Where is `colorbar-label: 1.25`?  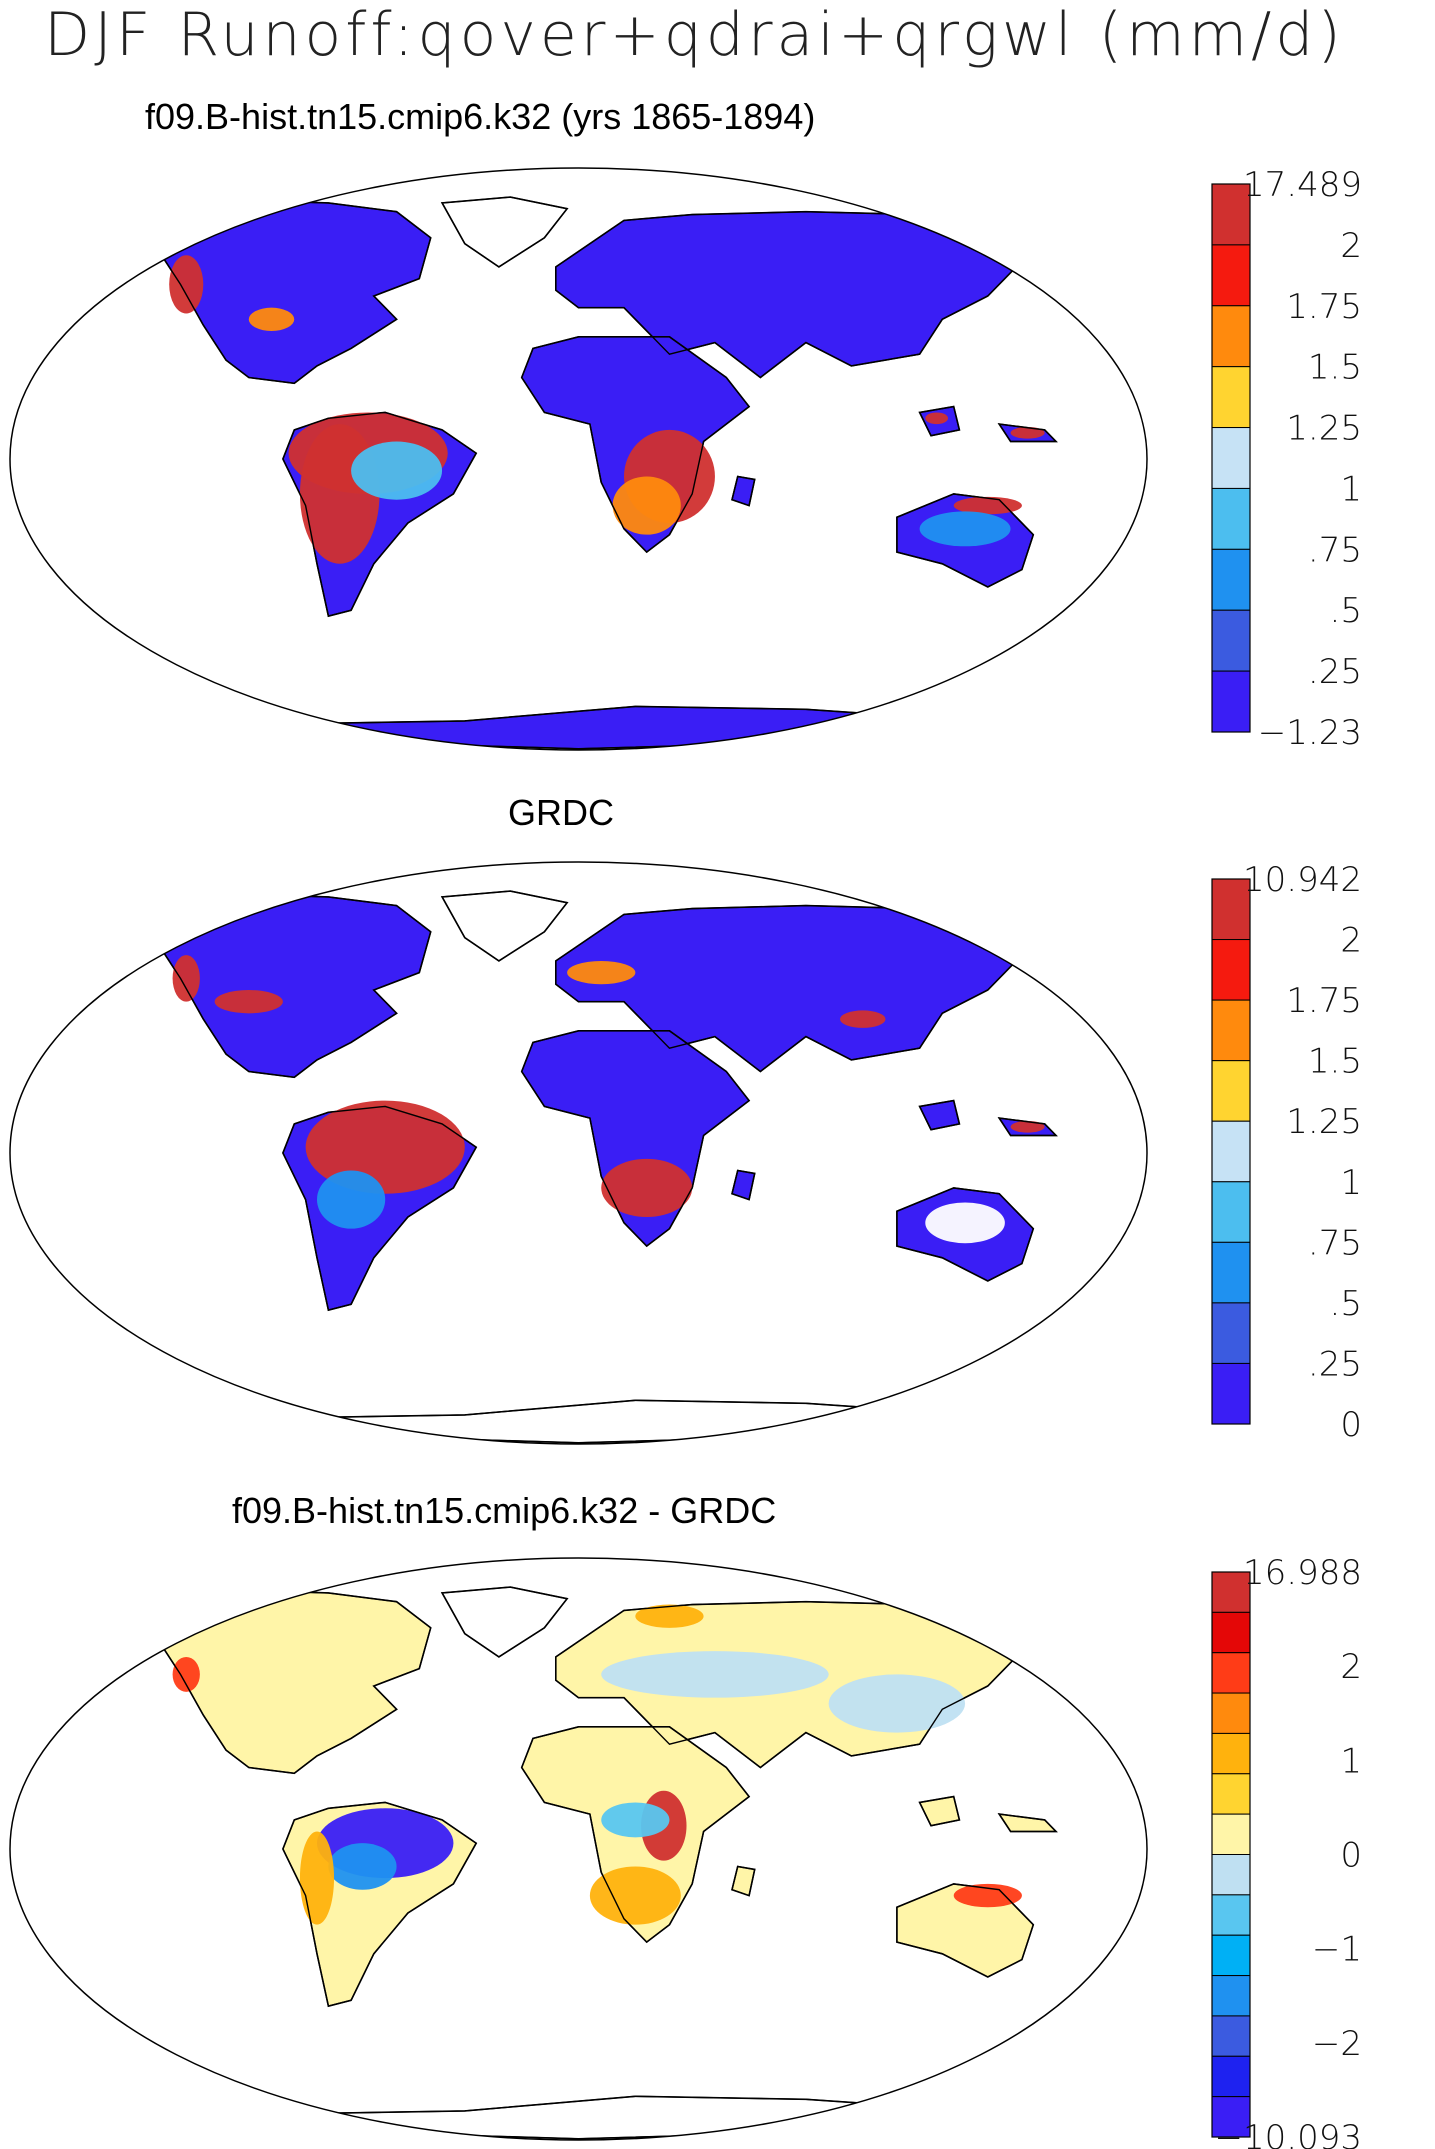 colorbar-label: 1.25 is located at coordinates (1324, 1122).